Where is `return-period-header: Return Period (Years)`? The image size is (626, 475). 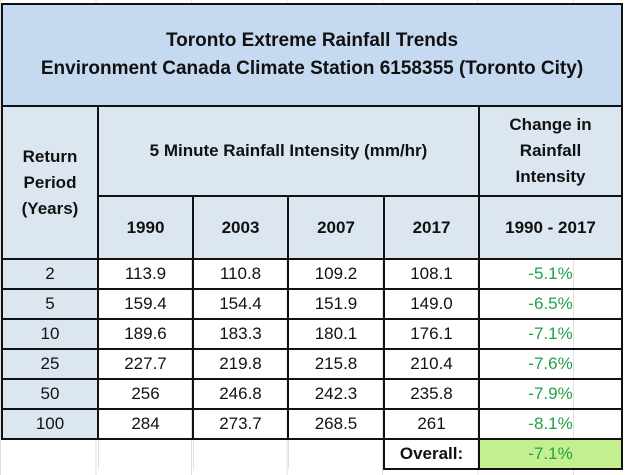 return-period-header: Return Period (Years) is located at coordinates (50, 182).